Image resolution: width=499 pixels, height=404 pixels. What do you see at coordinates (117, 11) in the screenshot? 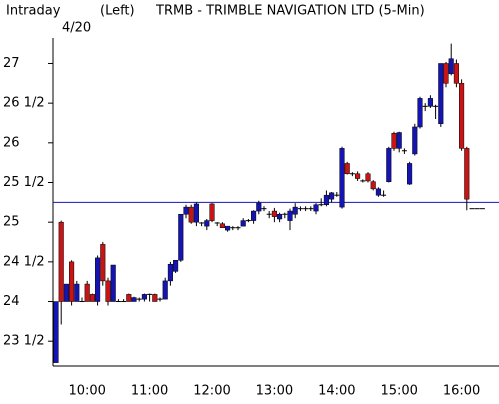
I see `annotation: (Left)` at bounding box center [117, 11].